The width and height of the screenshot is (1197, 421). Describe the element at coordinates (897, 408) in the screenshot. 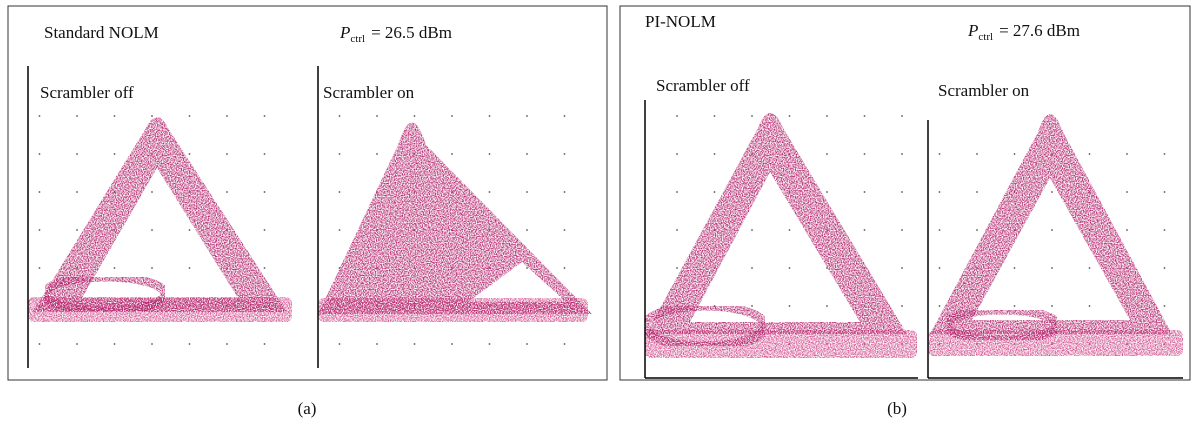

I see `panel-label: (b)` at that location.